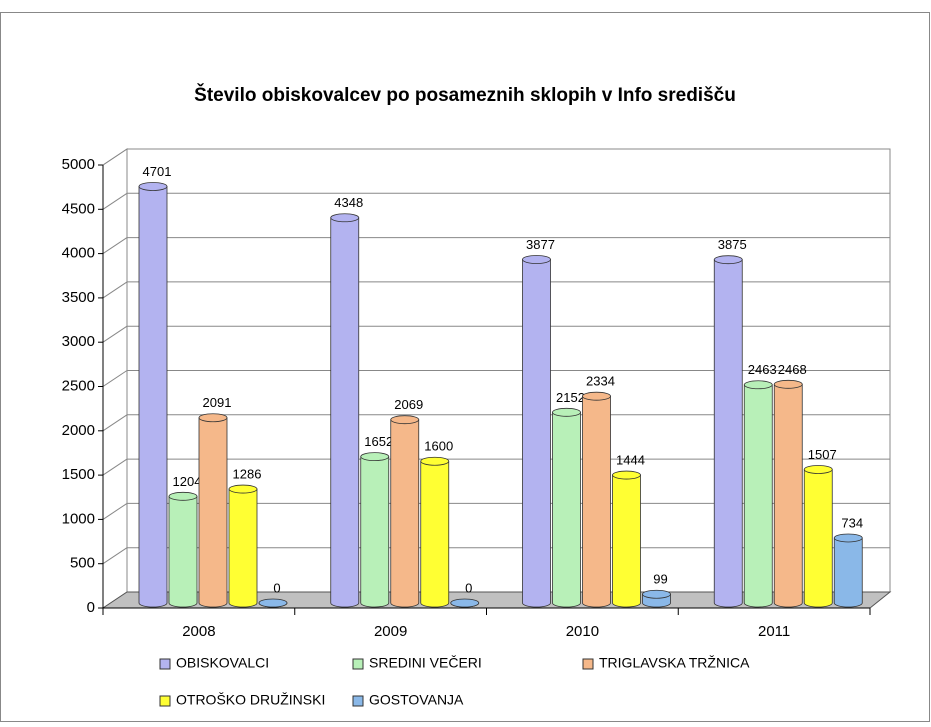  What do you see at coordinates (91, 607) in the screenshot?
I see `y-tick-label: 0` at bounding box center [91, 607].